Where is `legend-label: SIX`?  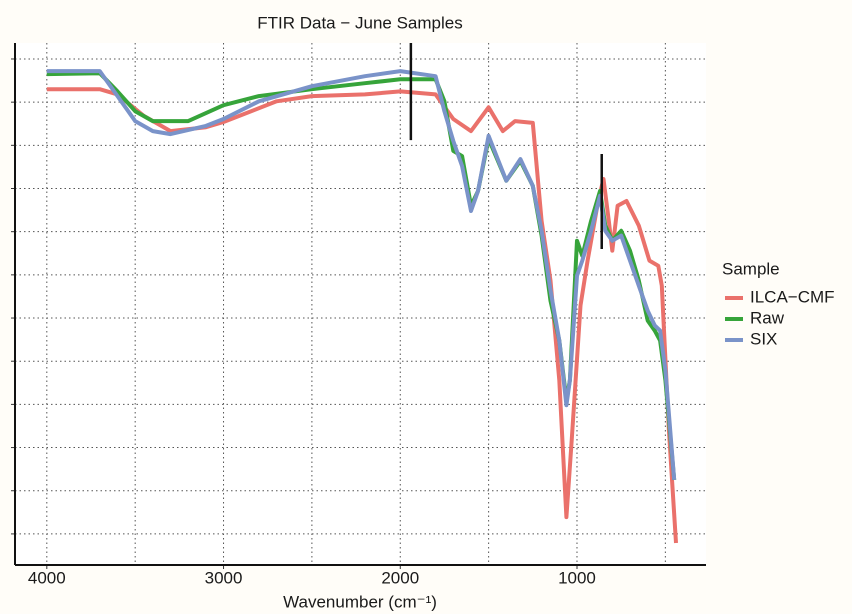 legend-label: SIX is located at coordinates (763, 338).